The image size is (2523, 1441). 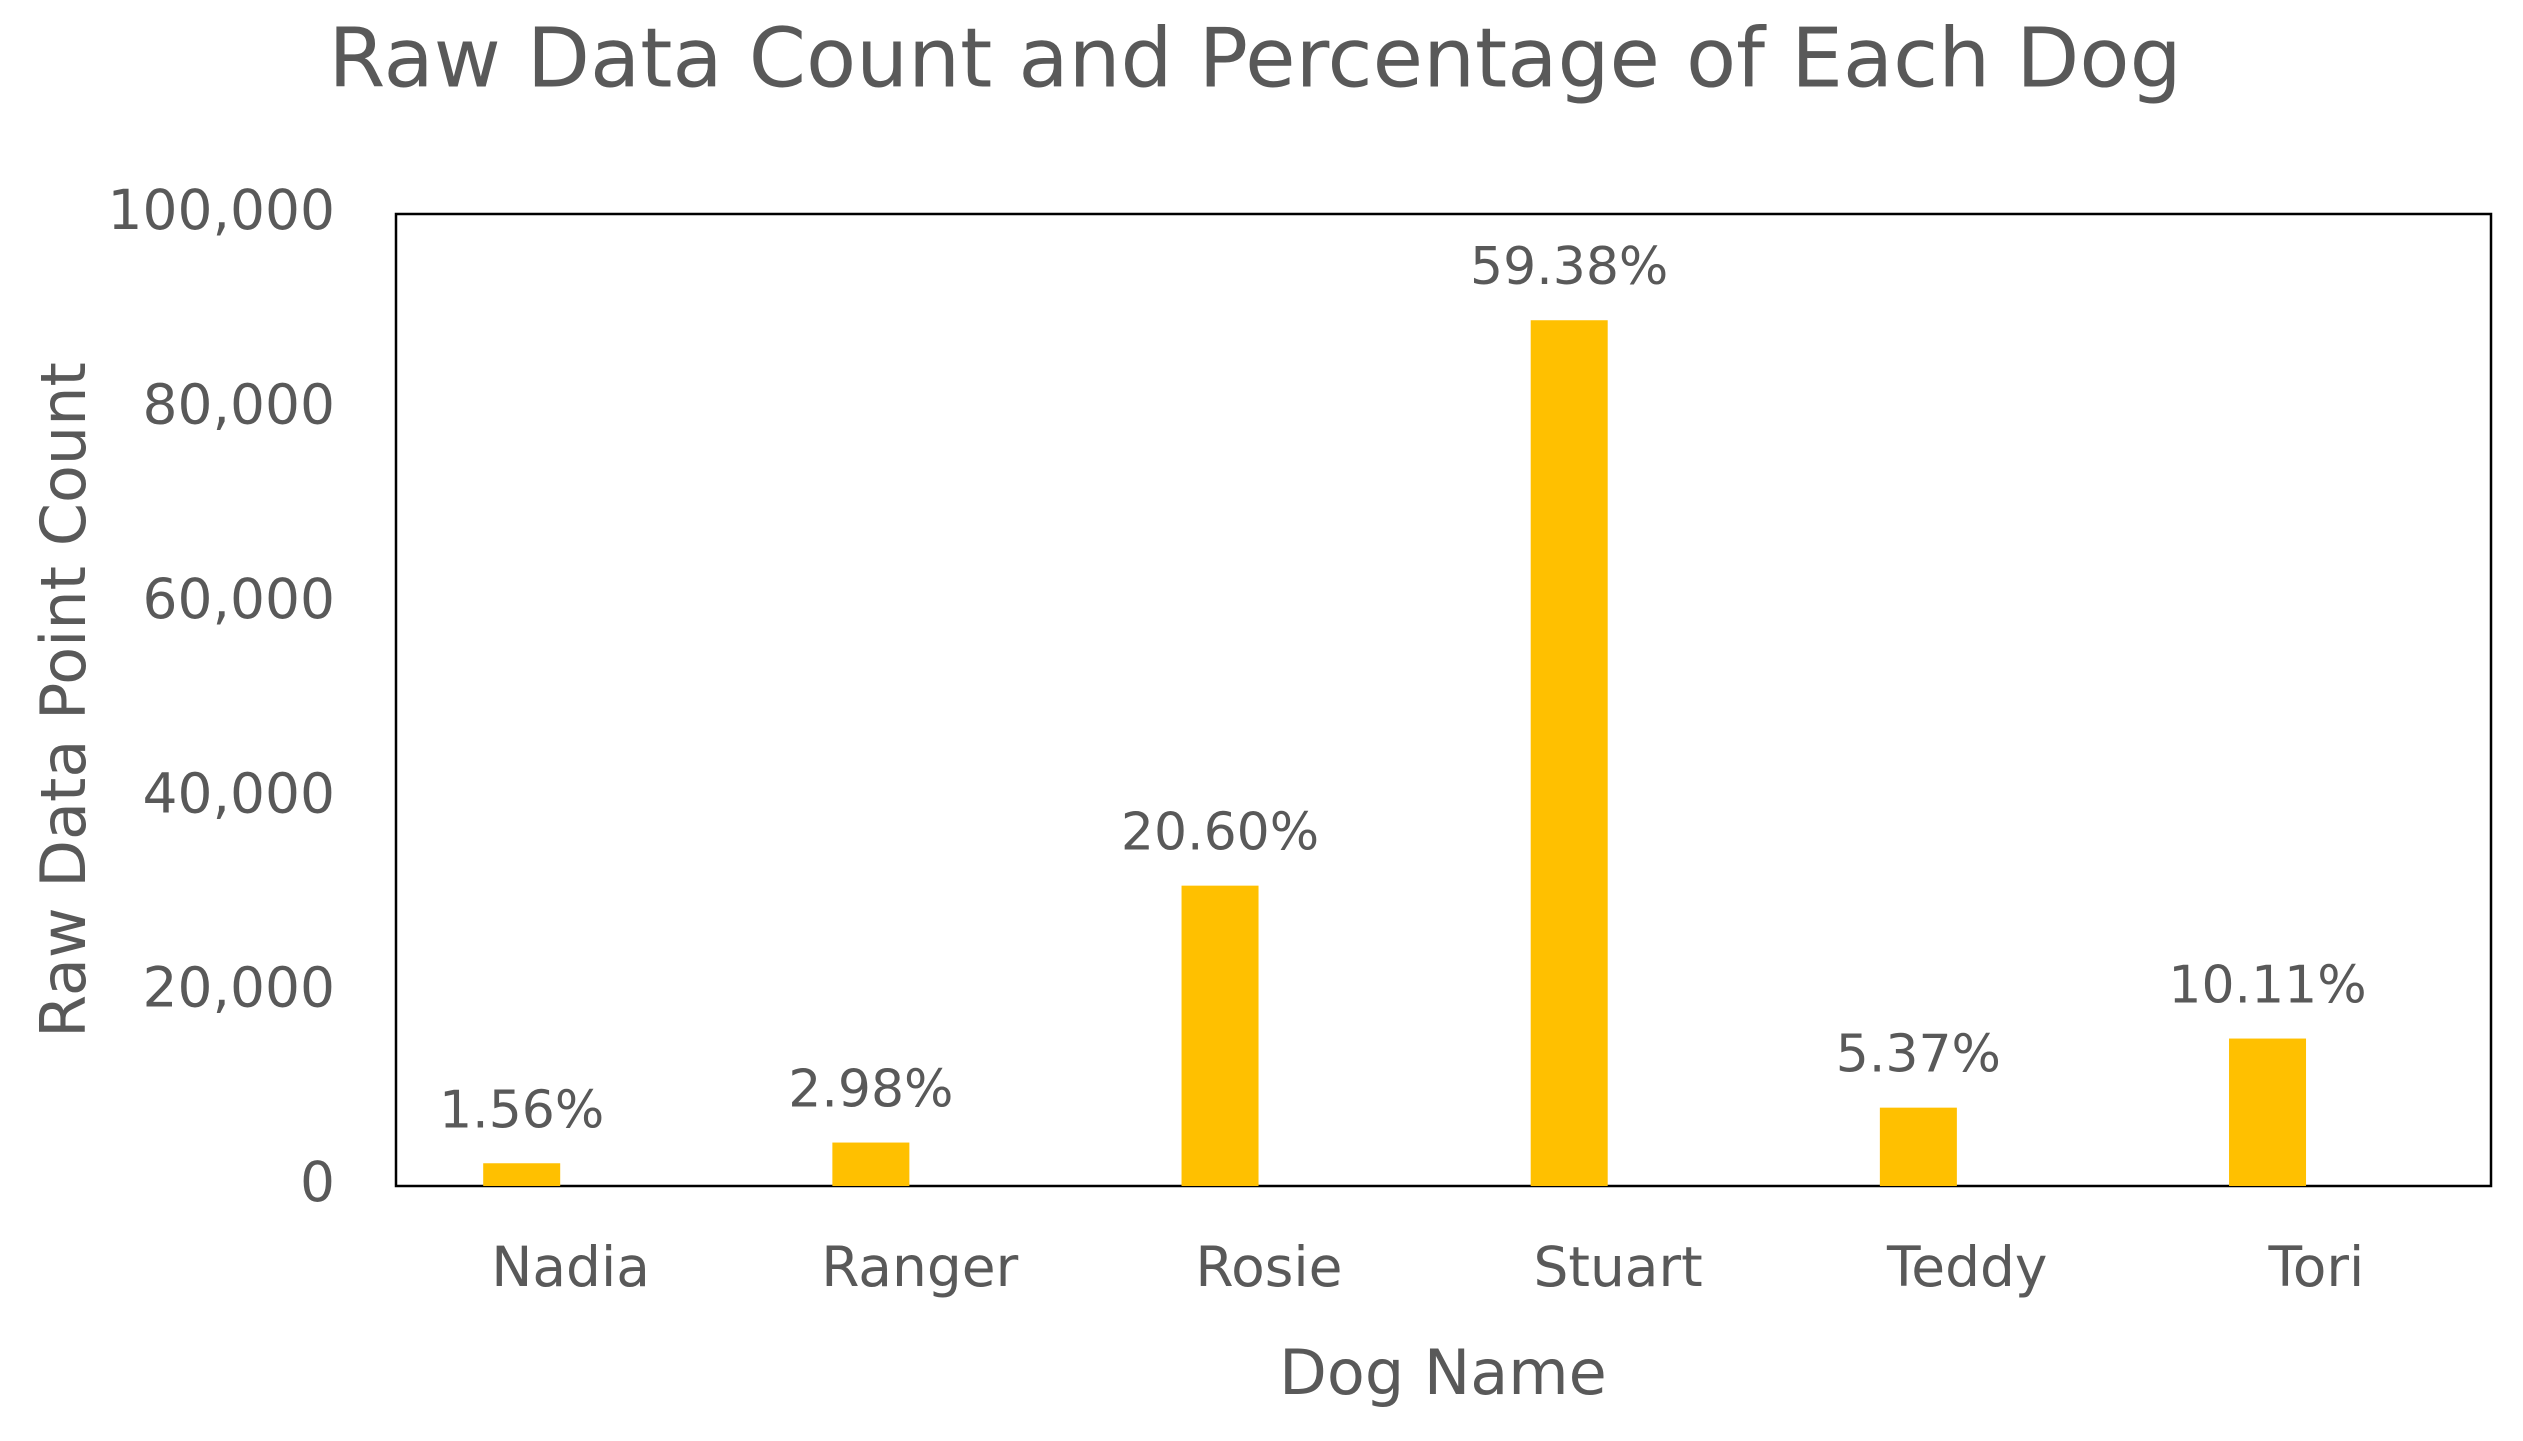 I want to click on data-label: 20.60%, so click(x=1220, y=833).